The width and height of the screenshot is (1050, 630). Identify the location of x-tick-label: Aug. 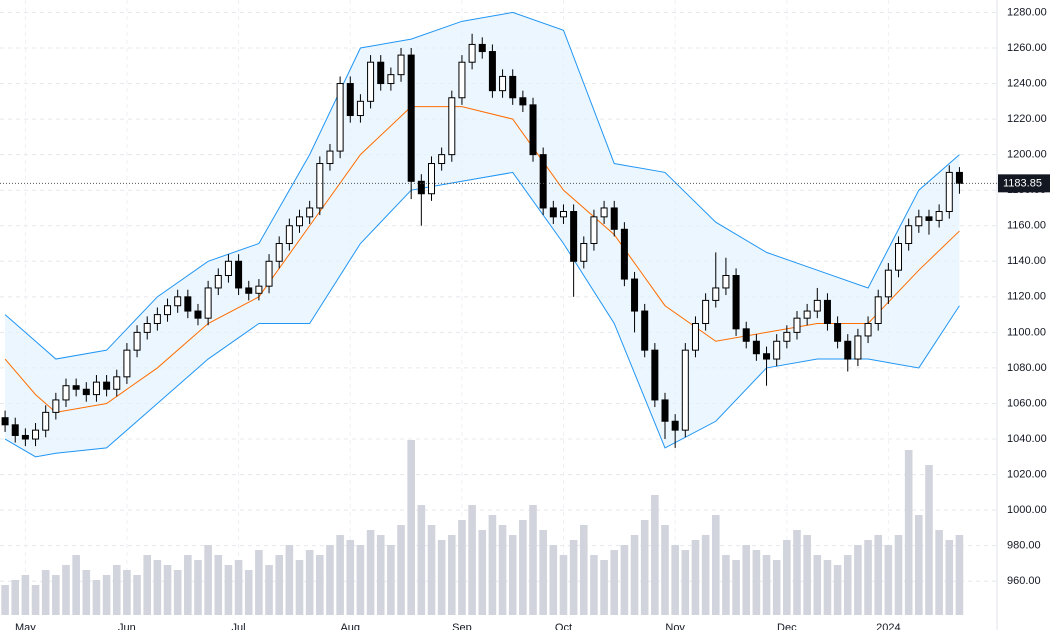
(350, 626).